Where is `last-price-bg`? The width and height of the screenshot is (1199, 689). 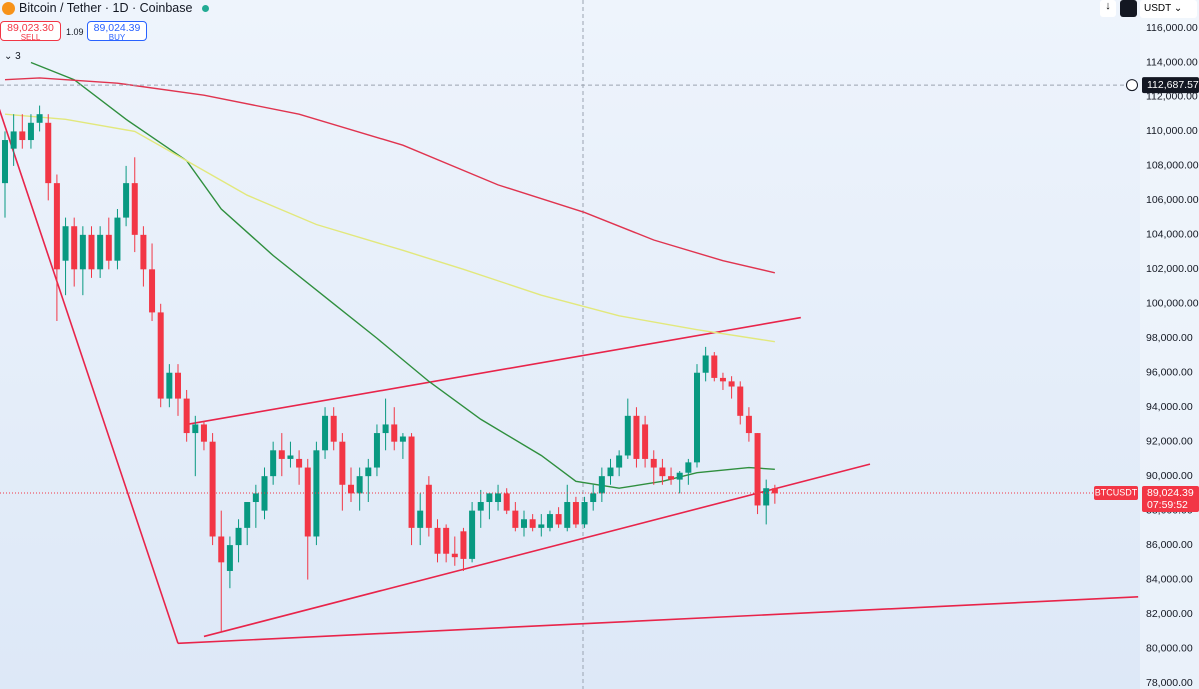 last-price-bg is located at coordinates (1170, 498).